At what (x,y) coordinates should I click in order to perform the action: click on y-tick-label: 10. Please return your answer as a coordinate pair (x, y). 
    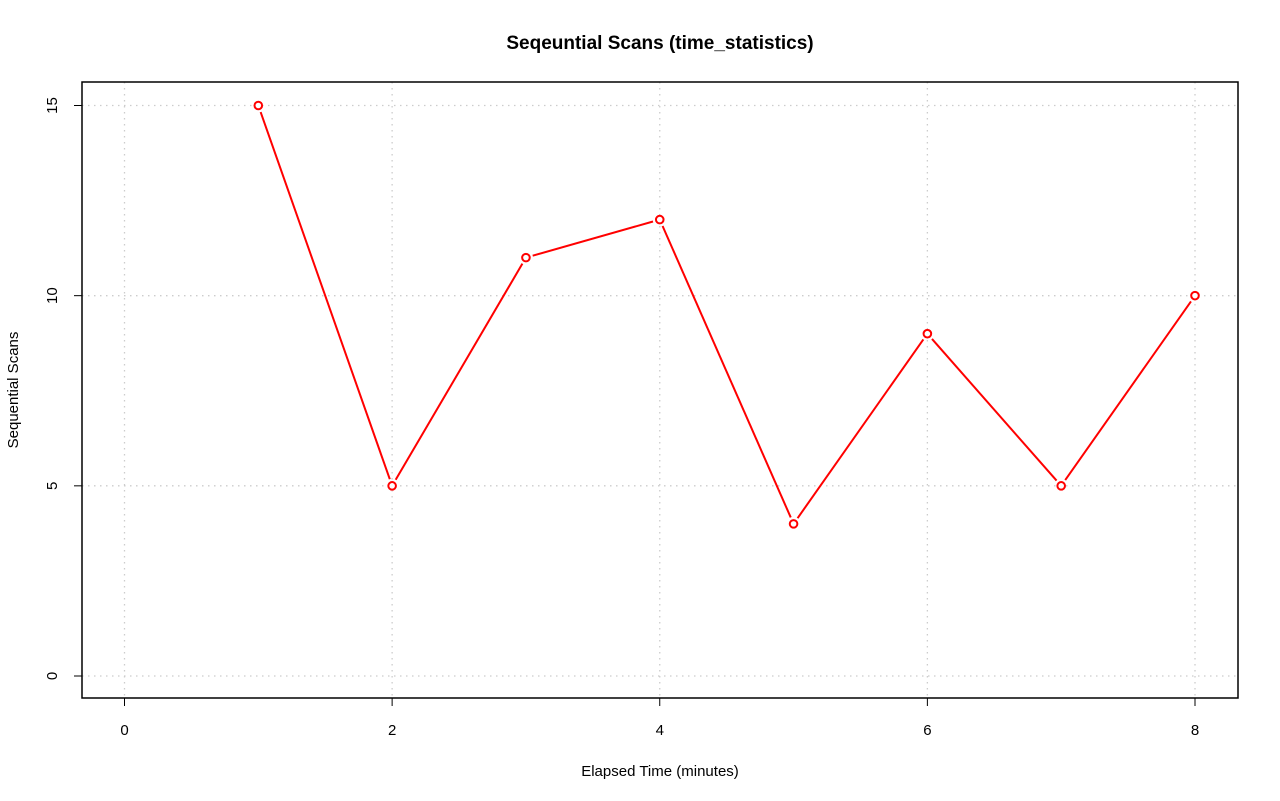
    Looking at the image, I should click on (52, 295).